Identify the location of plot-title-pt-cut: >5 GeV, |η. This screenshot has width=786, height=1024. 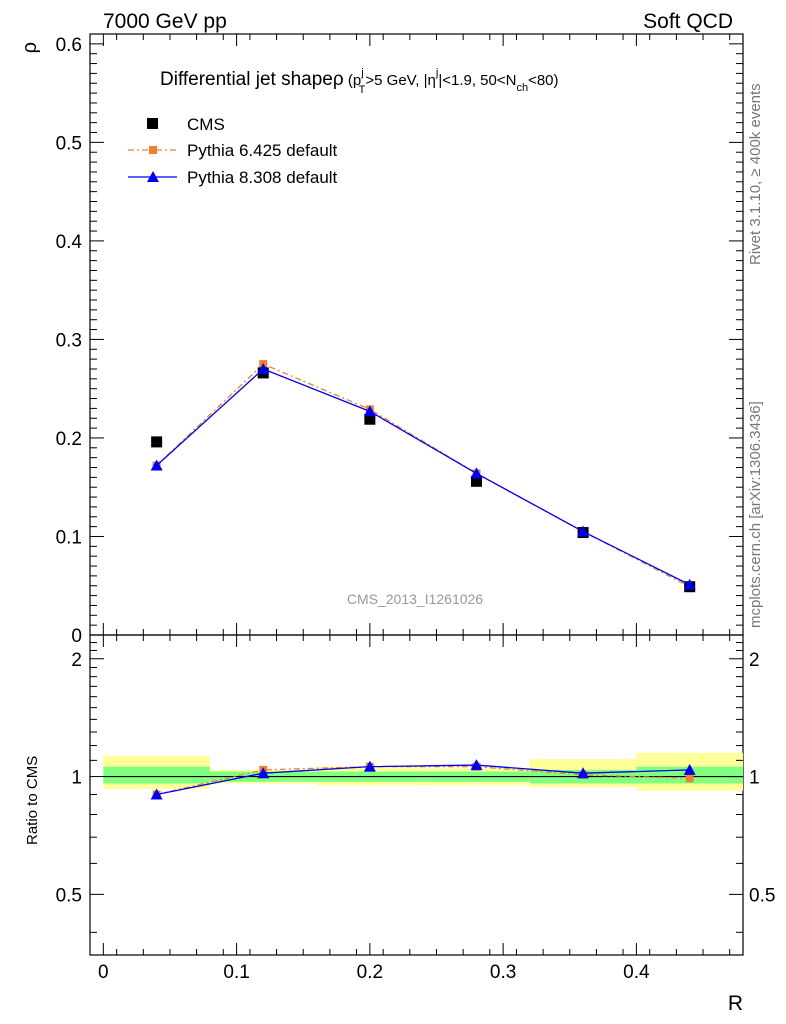
(400, 80).